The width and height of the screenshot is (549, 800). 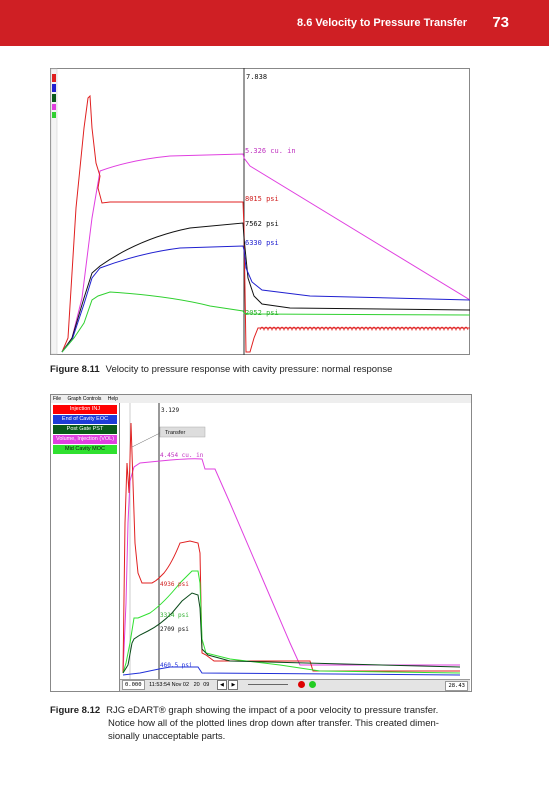 I want to click on timeline-slider, so click(x=267, y=685).